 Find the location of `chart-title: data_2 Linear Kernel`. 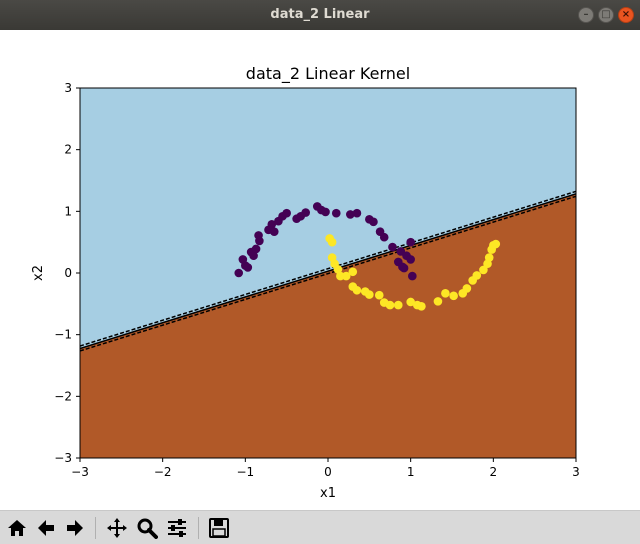

chart-title: data_2 Linear Kernel is located at coordinates (328, 74).